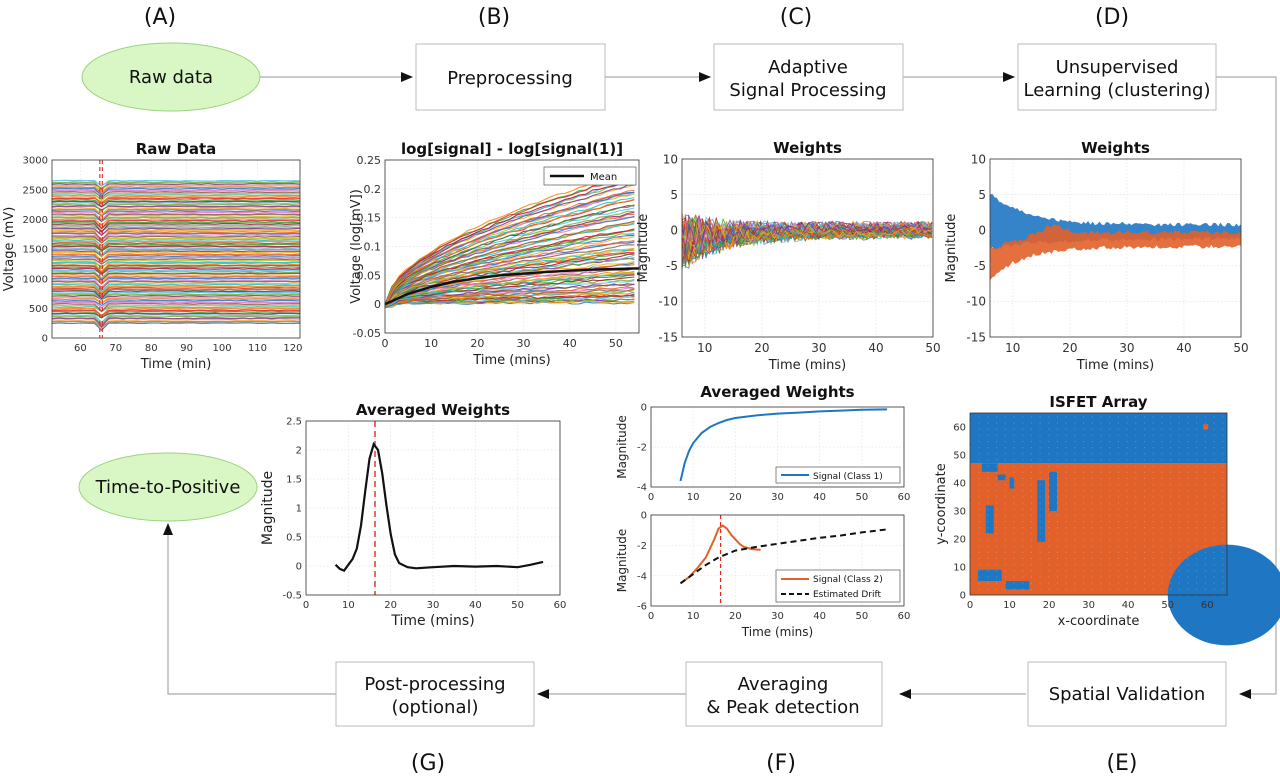  What do you see at coordinates (176, 364) in the screenshot?
I see `raw-xlabel: Time (min)` at bounding box center [176, 364].